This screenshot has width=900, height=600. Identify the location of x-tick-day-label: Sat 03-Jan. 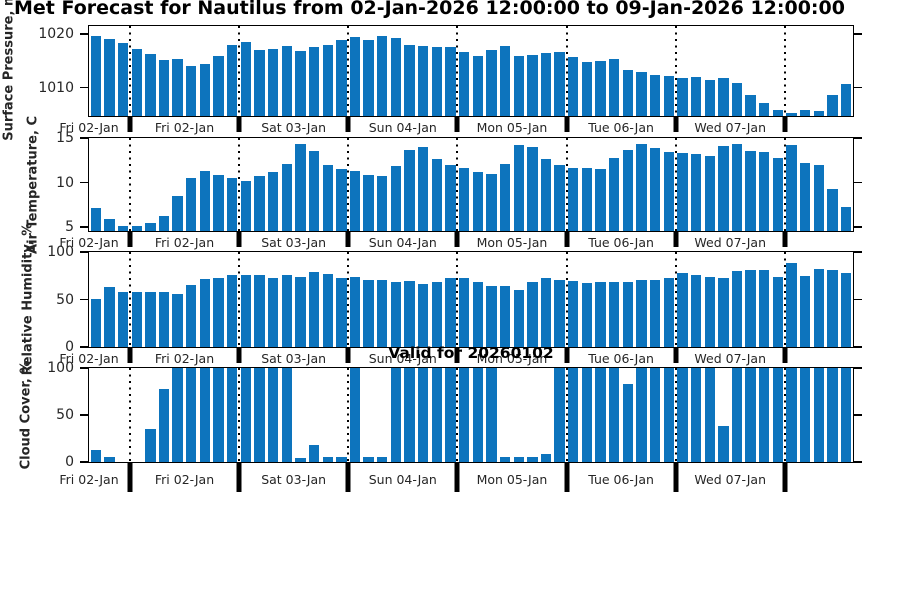
(294, 358).